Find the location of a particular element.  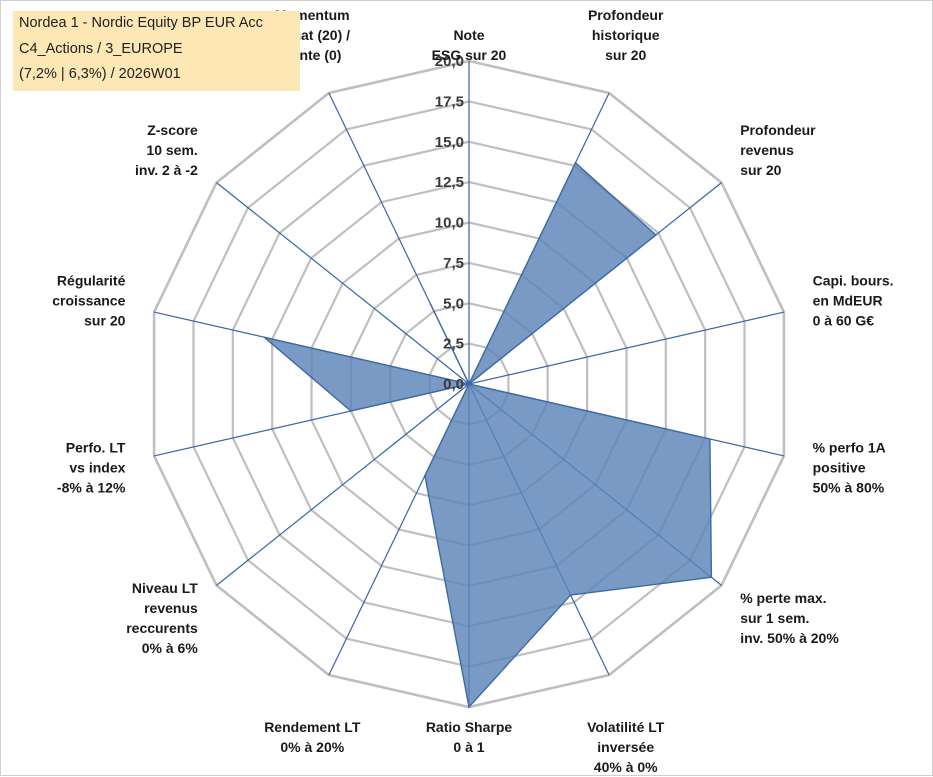

category-label-2: Profondeur historique sur 20 is located at coordinates (626, 35).